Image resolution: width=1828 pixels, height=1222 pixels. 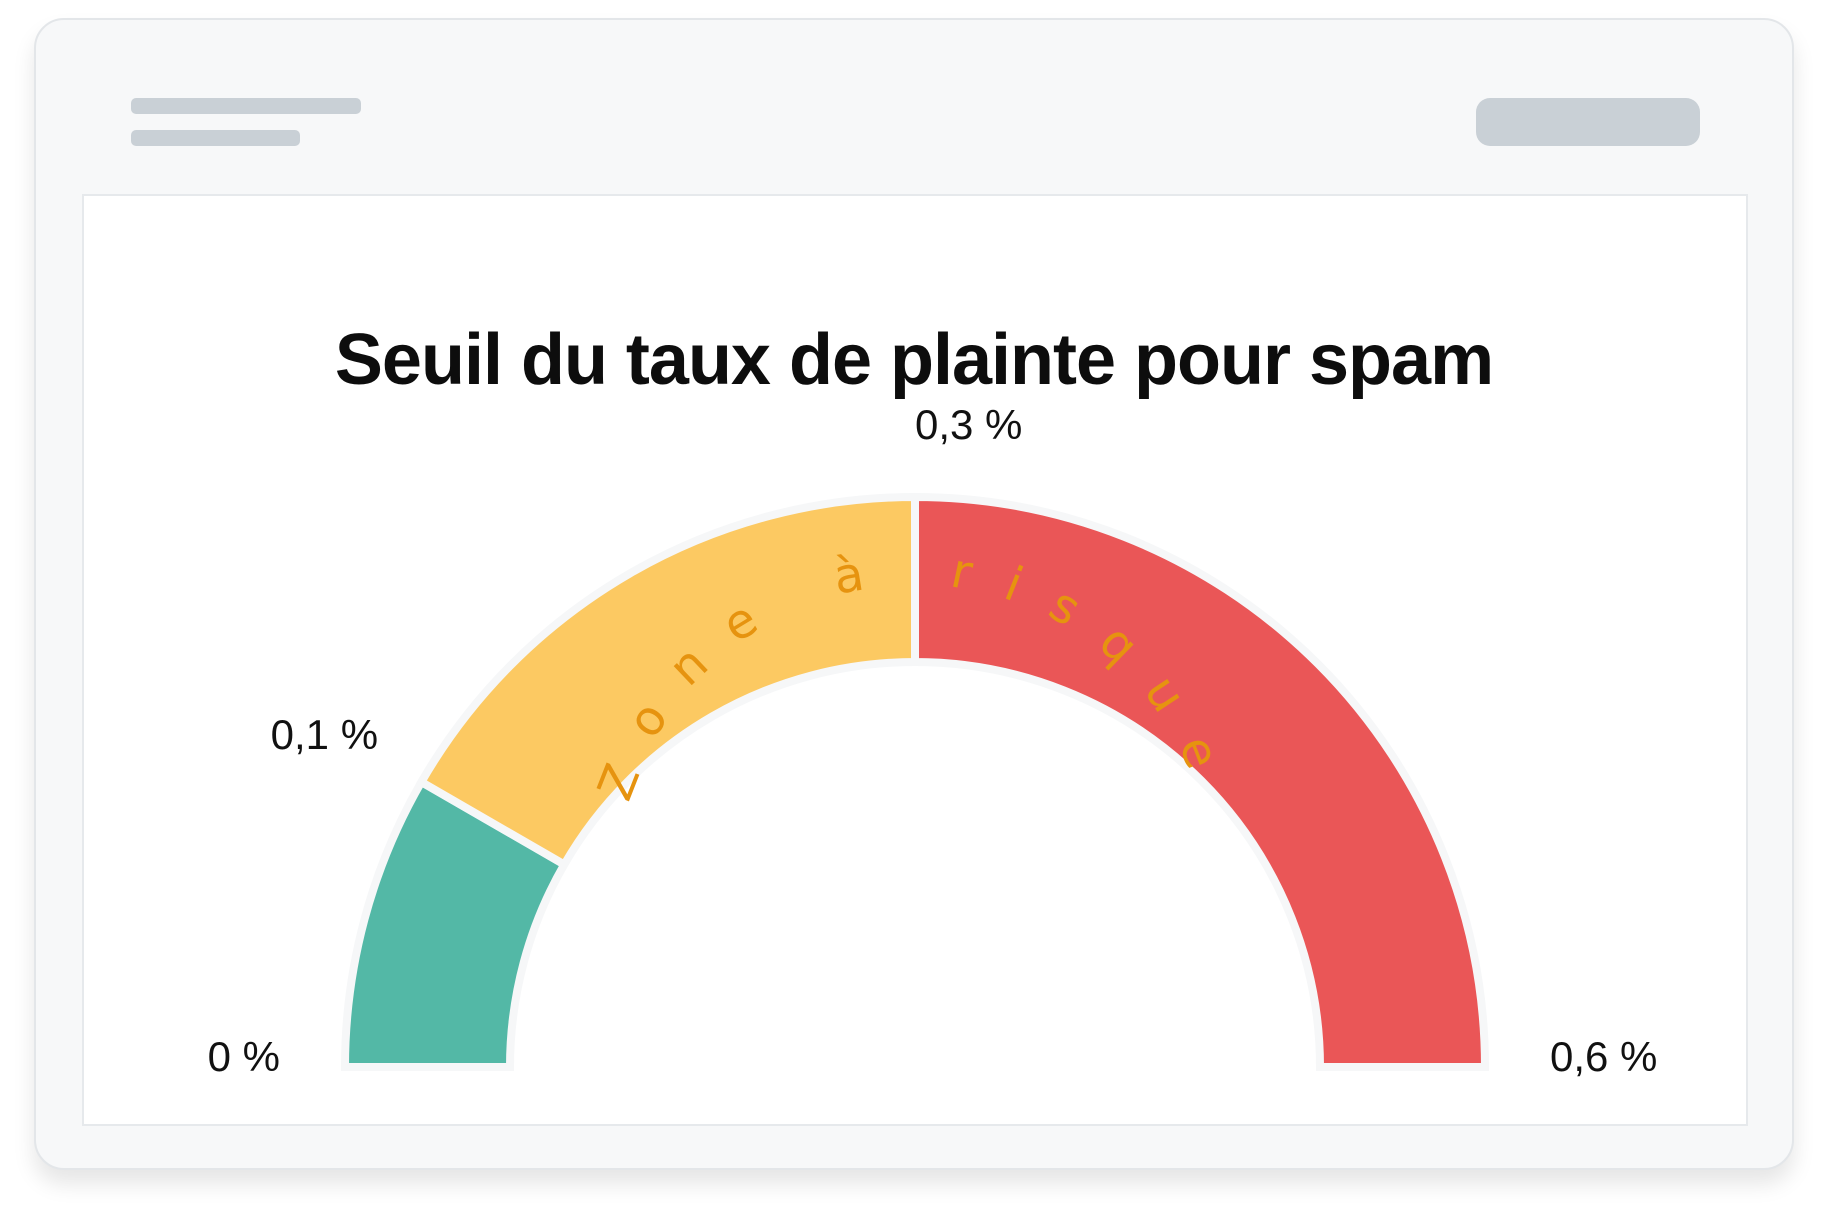 I want to click on header-placeholder-button, so click(x=1588, y=122).